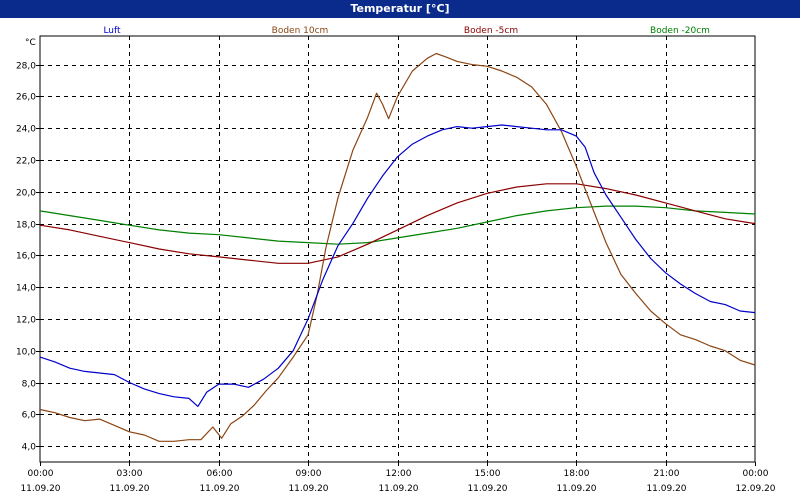 This screenshot has width=800, height=500. What do you see at coordinates (26, 226) in the screenshot?
I see `y-tick-label: 18,0` at bounding box center [26, 226].